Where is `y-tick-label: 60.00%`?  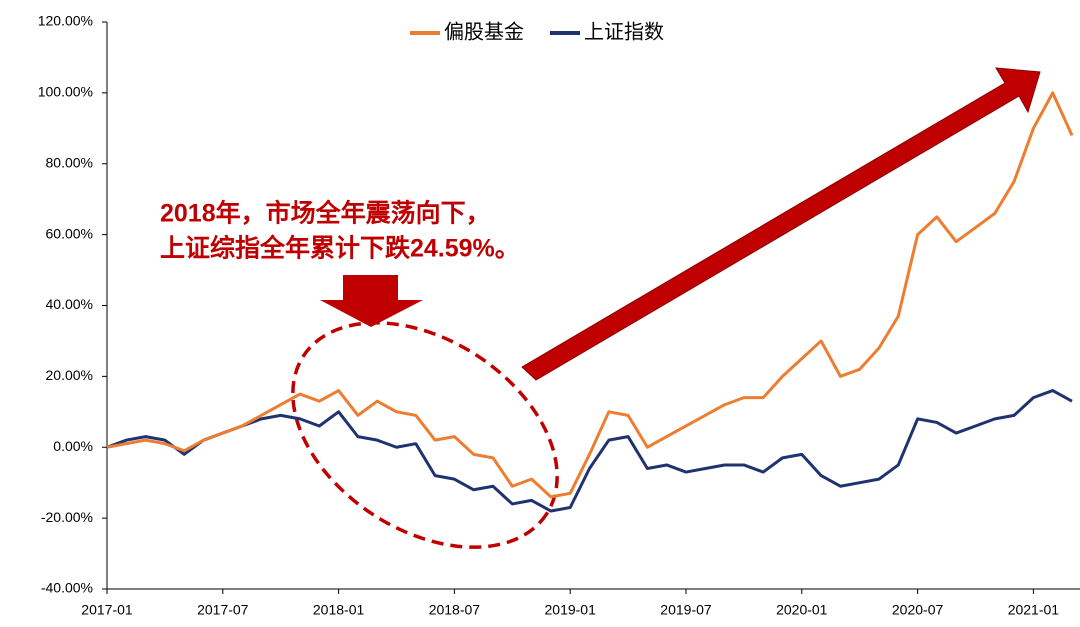 y-tick-label: 60.00% is located at coordinates (69, 233).